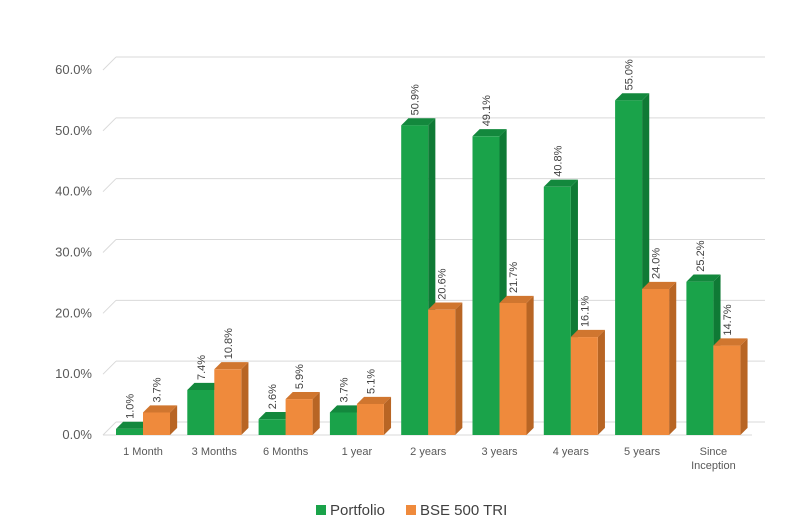 The height and width of the screenshot is (528, 805). I want to click on y-tick-label: 0.0%, so click(77, 434).